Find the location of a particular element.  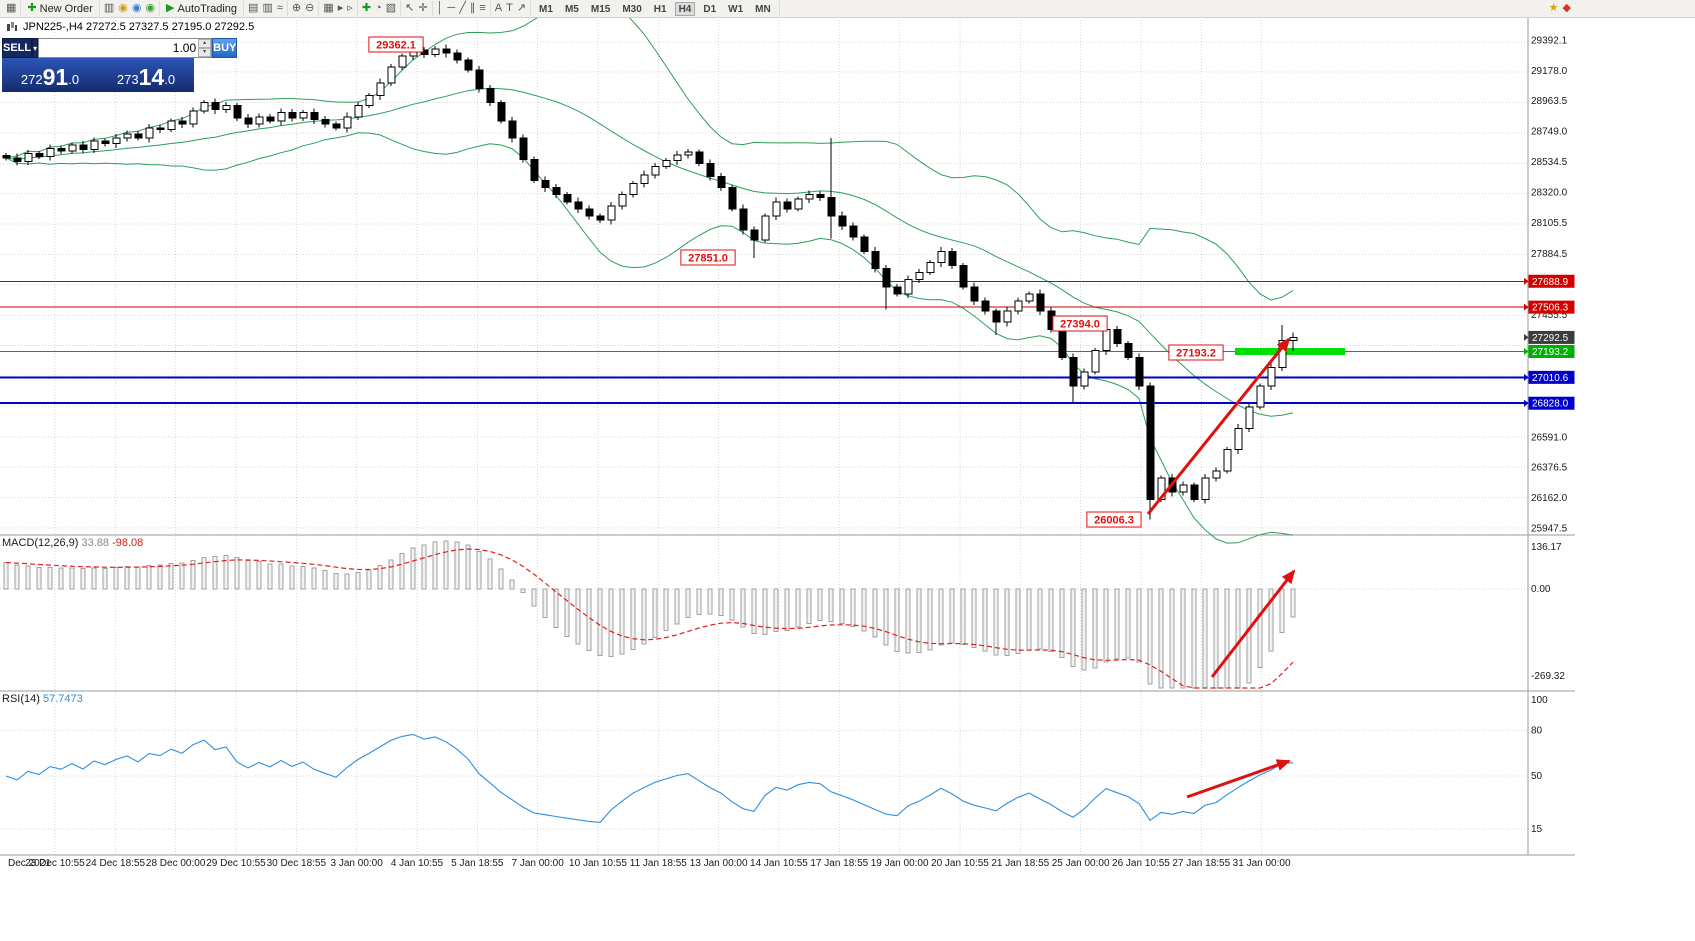

main-trend-arrow is located at coordinates (1218, 426).